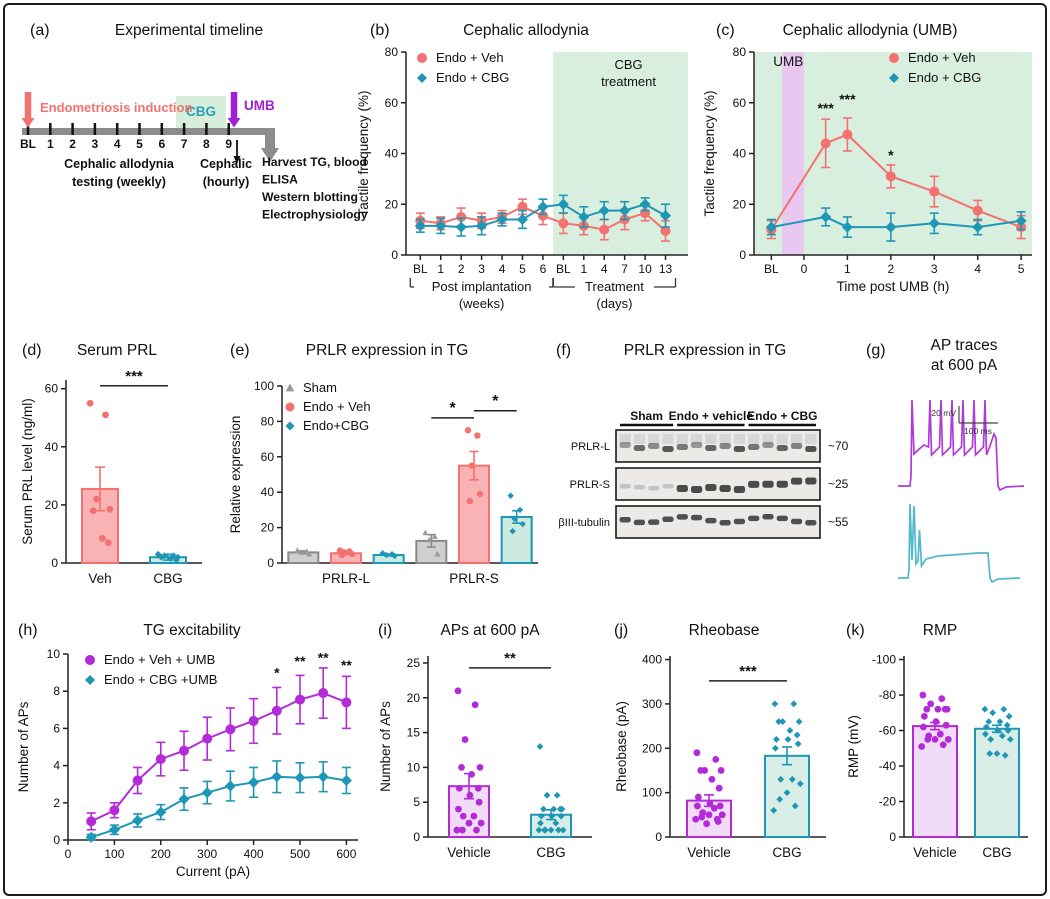  I want to click on svg-text: 300, so click(652, 704).